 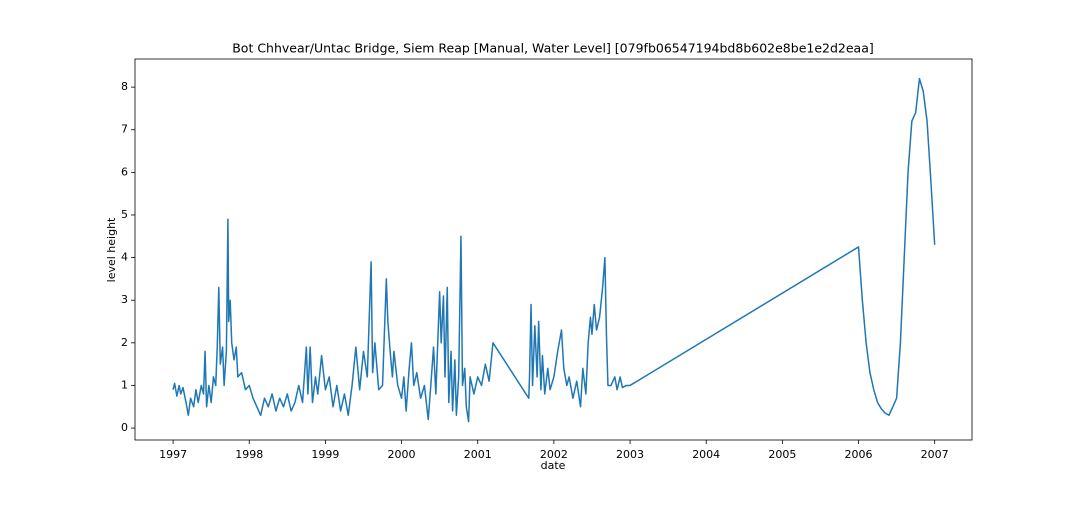 I want to click on y-tick-label: 7, so click(x=124, y=129).